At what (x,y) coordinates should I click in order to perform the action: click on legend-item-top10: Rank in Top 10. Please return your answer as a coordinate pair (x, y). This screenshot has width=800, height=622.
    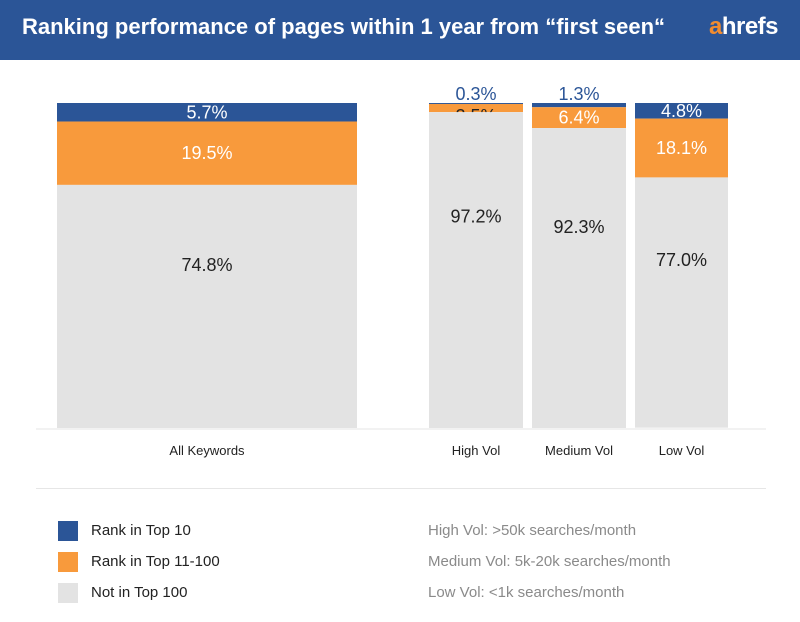
    Looking at the image, I should click on (139, 530).